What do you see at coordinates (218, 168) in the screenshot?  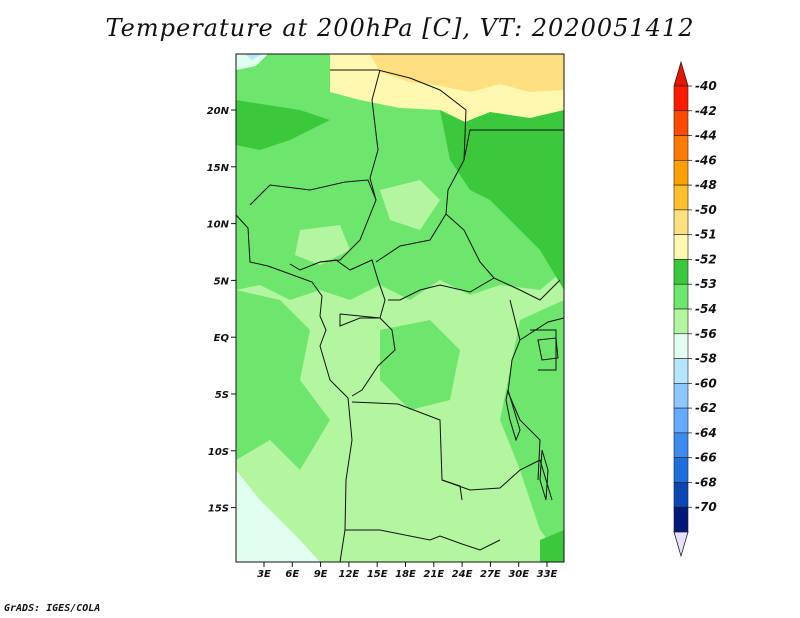 I see `lat-tick-label: 15N` at bounding box center [218, 168].